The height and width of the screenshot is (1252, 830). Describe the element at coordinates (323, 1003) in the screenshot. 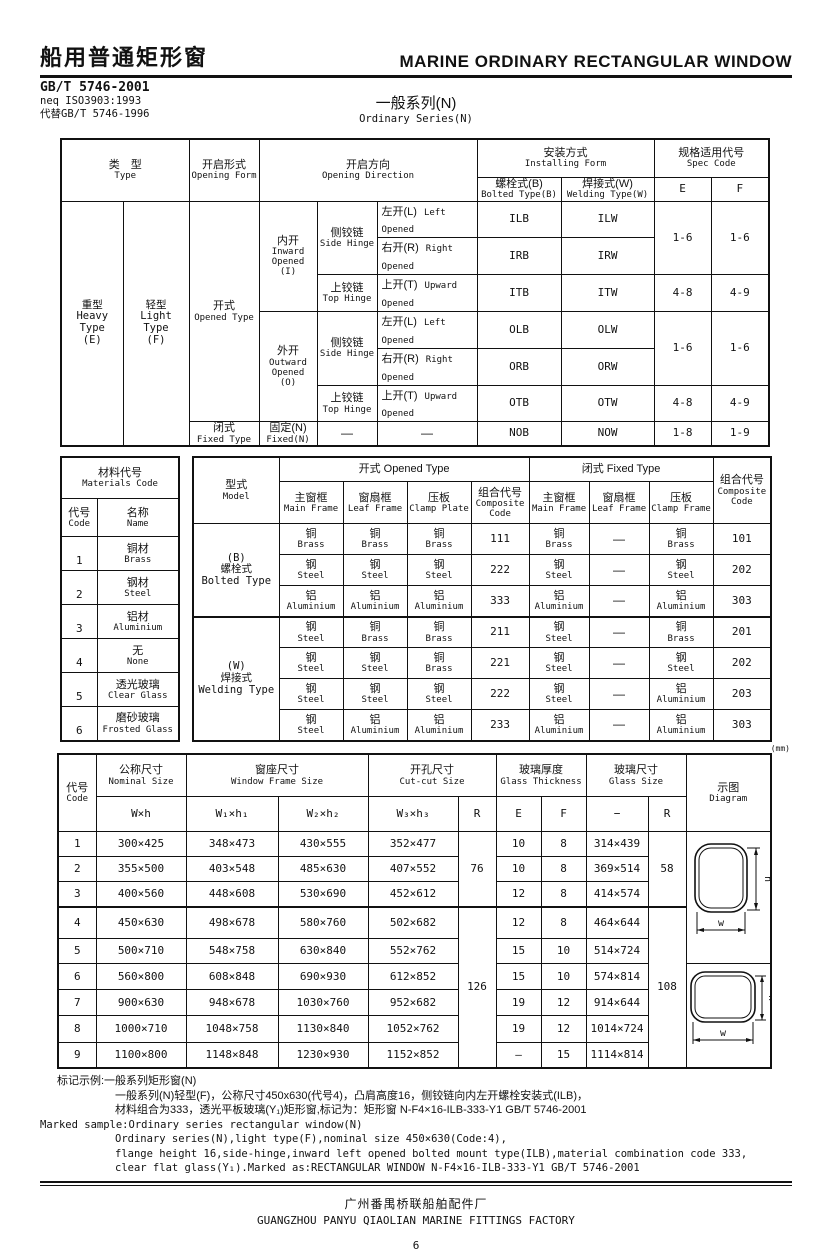

I see `frame-size-2: 1030×760` at that location.